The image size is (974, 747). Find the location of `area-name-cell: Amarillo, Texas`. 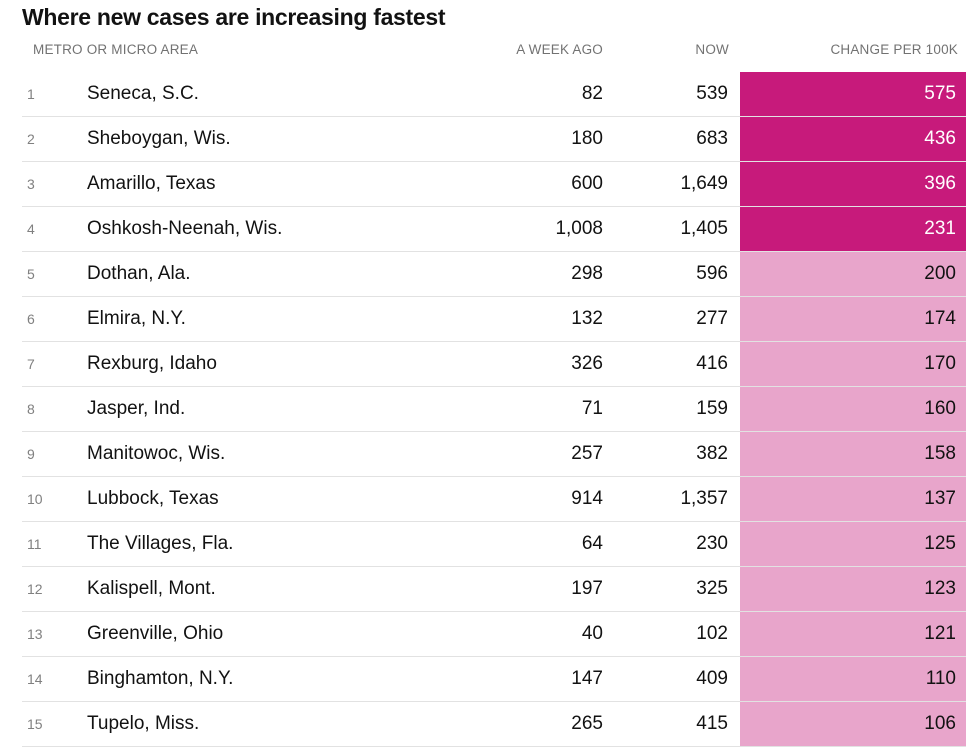

area-name-cell: Amarillo, Texas is located at coordinates (151, 183).